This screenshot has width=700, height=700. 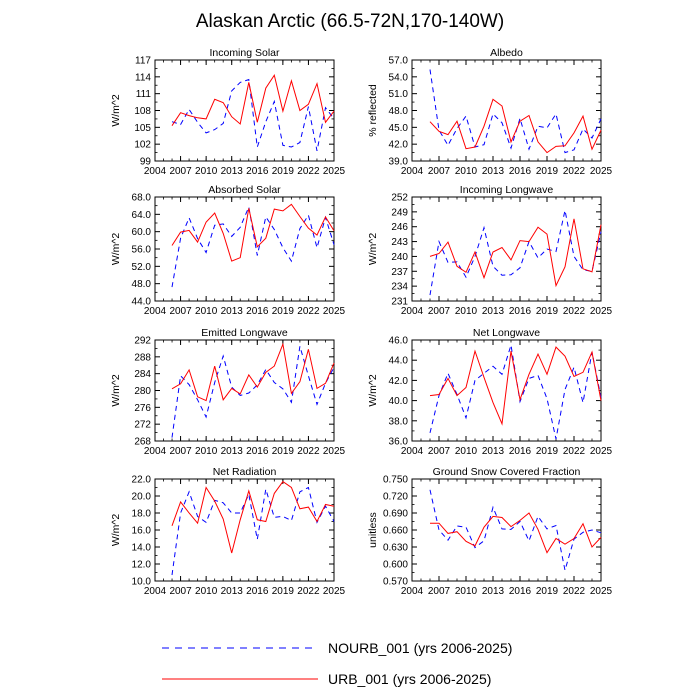 What do you see at coordinates (142, 250) in the screenshot?
I see `y-tick-label: 56.0` at bounding box center [142, 250].